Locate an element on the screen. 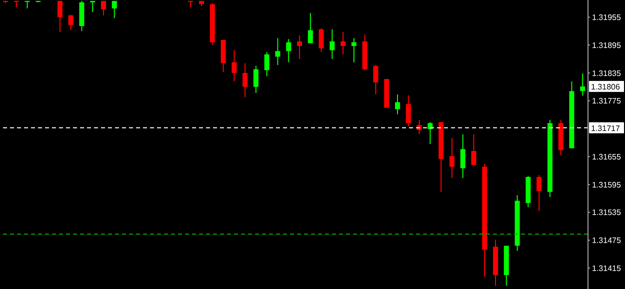 The width and height of the screenshot is (625, 289). text: 1.31806 is located at coordinates (605, 87).